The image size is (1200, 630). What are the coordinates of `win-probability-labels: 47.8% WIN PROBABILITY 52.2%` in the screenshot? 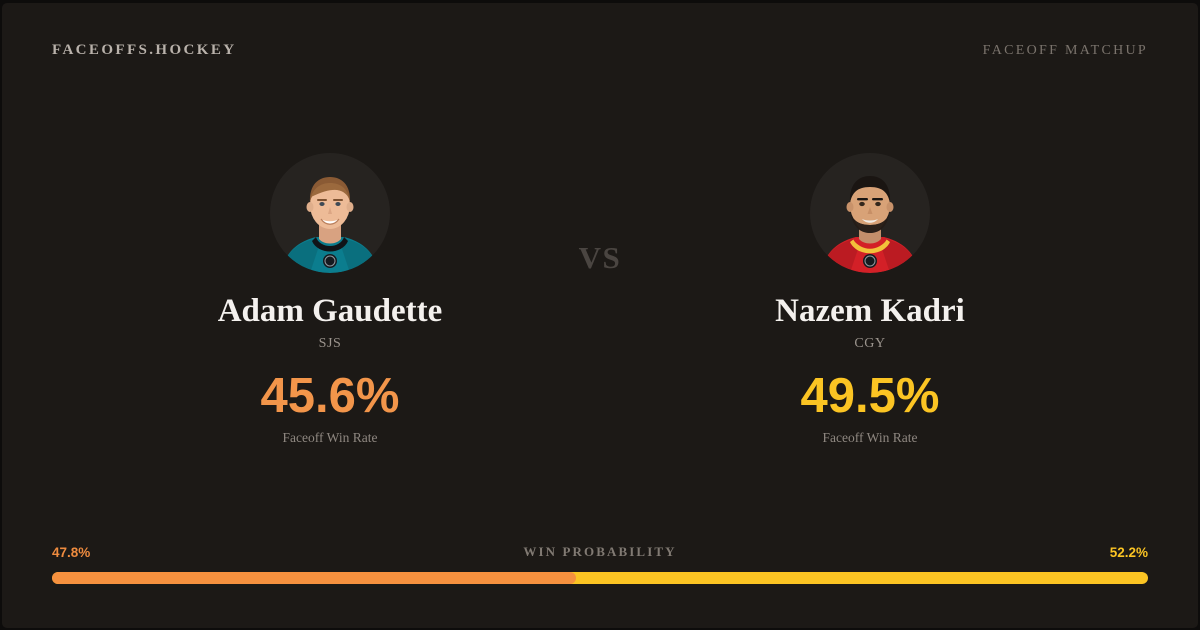 It's located at (600, 552).